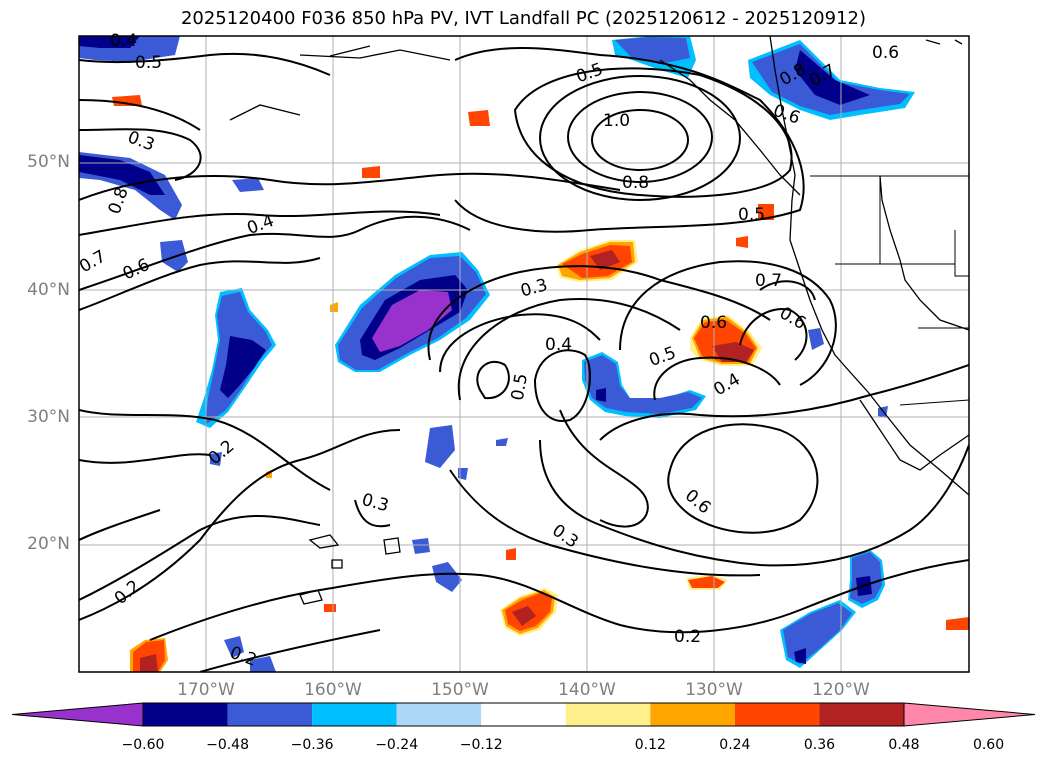 The height and width of the screenshot is (765, 1047). I want to click on colorbar-tick-label: 0.36, so click(819, 745).